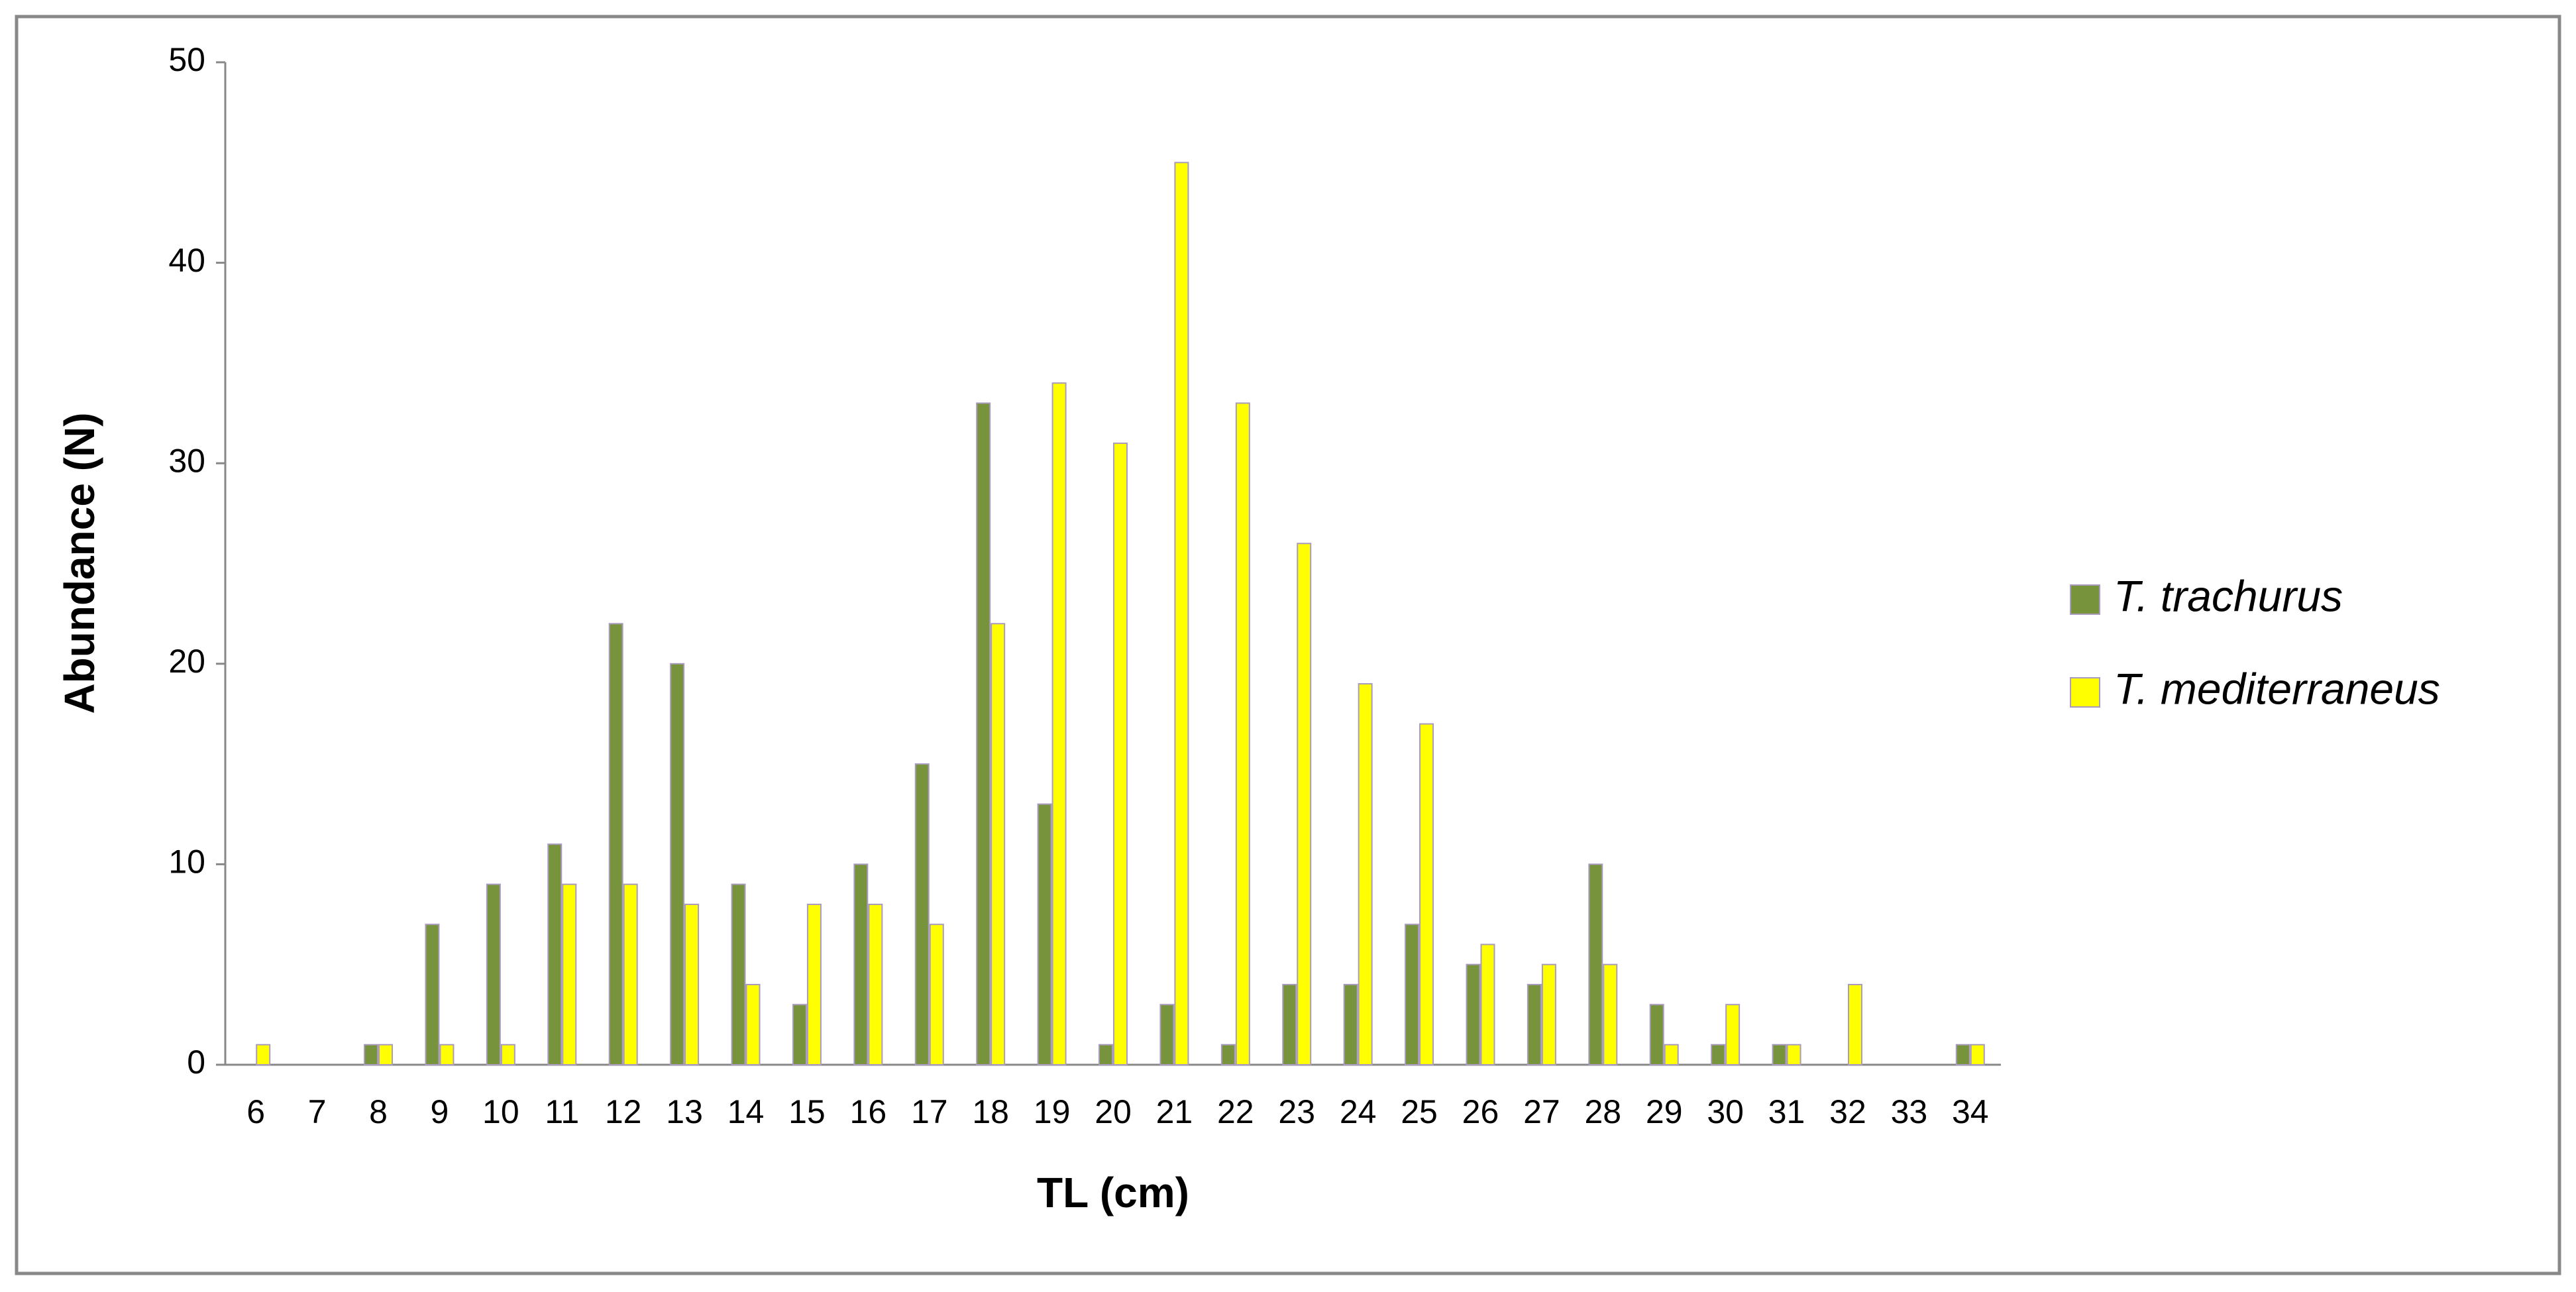 The image size is (2576, 1292). I want to click on x-axis-title: TL (cm), so click(1113, 1192).